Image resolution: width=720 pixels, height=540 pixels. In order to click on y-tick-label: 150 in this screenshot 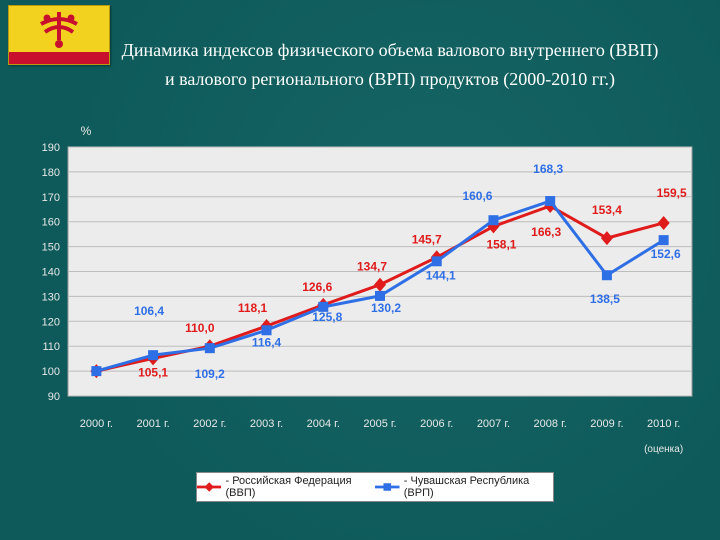, I will do `click(51, 248)`.